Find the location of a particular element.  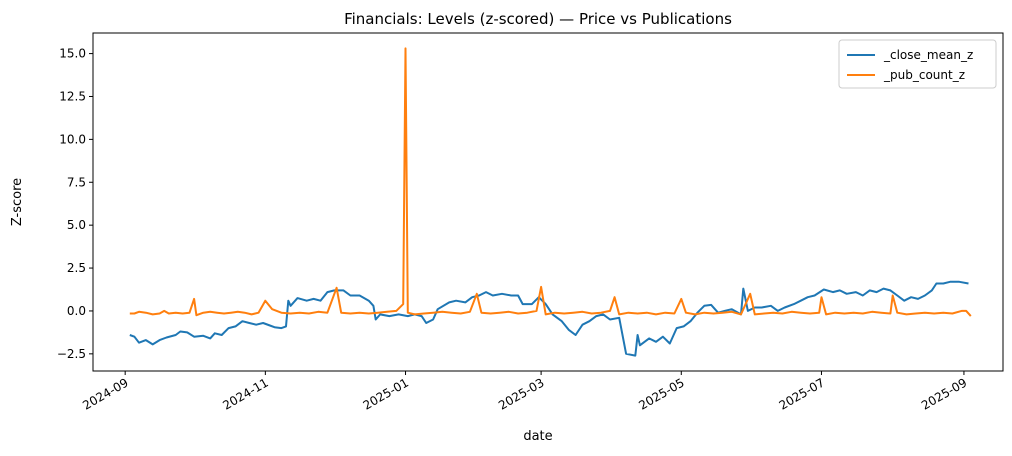

y-tick-label: −2.5 is located at coordinates (71, 354).